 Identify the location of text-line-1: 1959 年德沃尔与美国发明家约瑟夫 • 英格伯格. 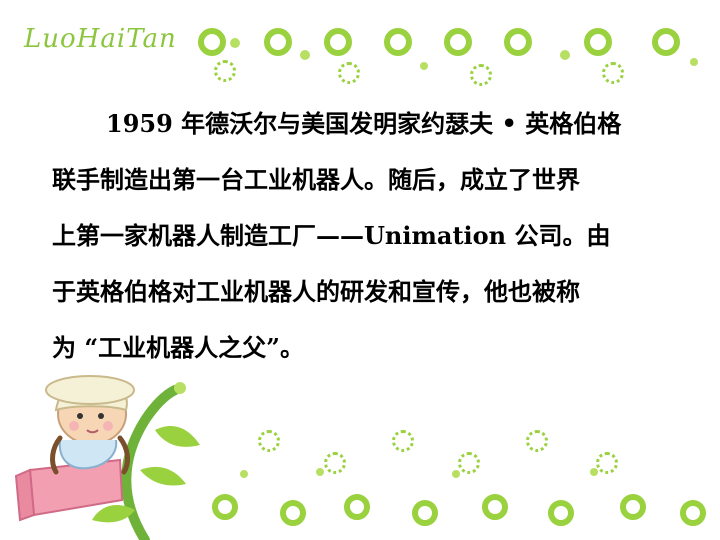
(364, 123).